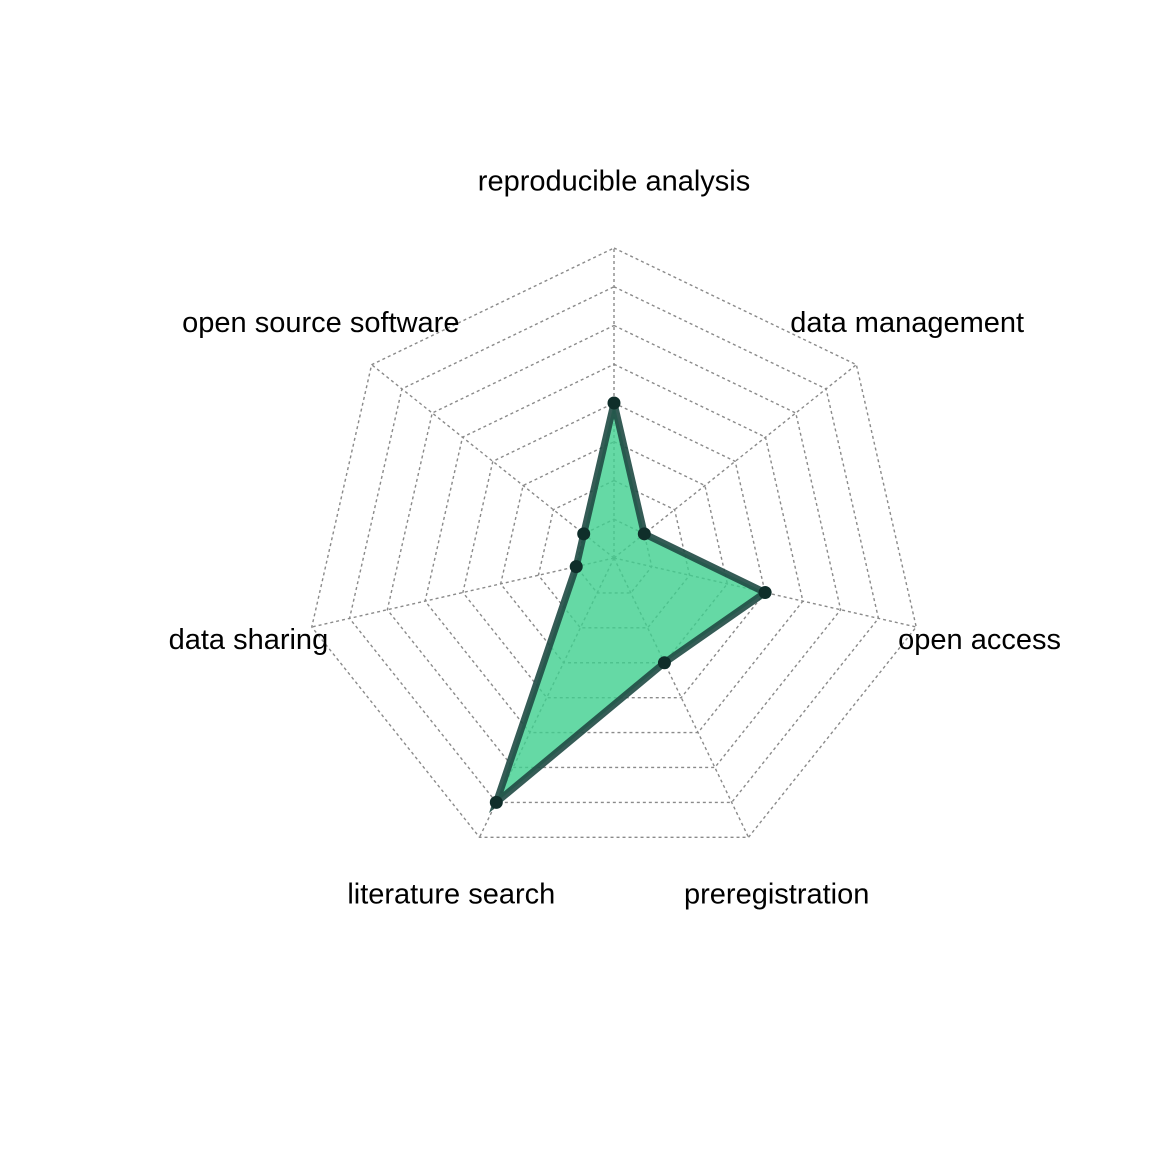  Describe the element at coordinates (907, 323) in the screenshot. I see `axis-label-2: data management` at that location.